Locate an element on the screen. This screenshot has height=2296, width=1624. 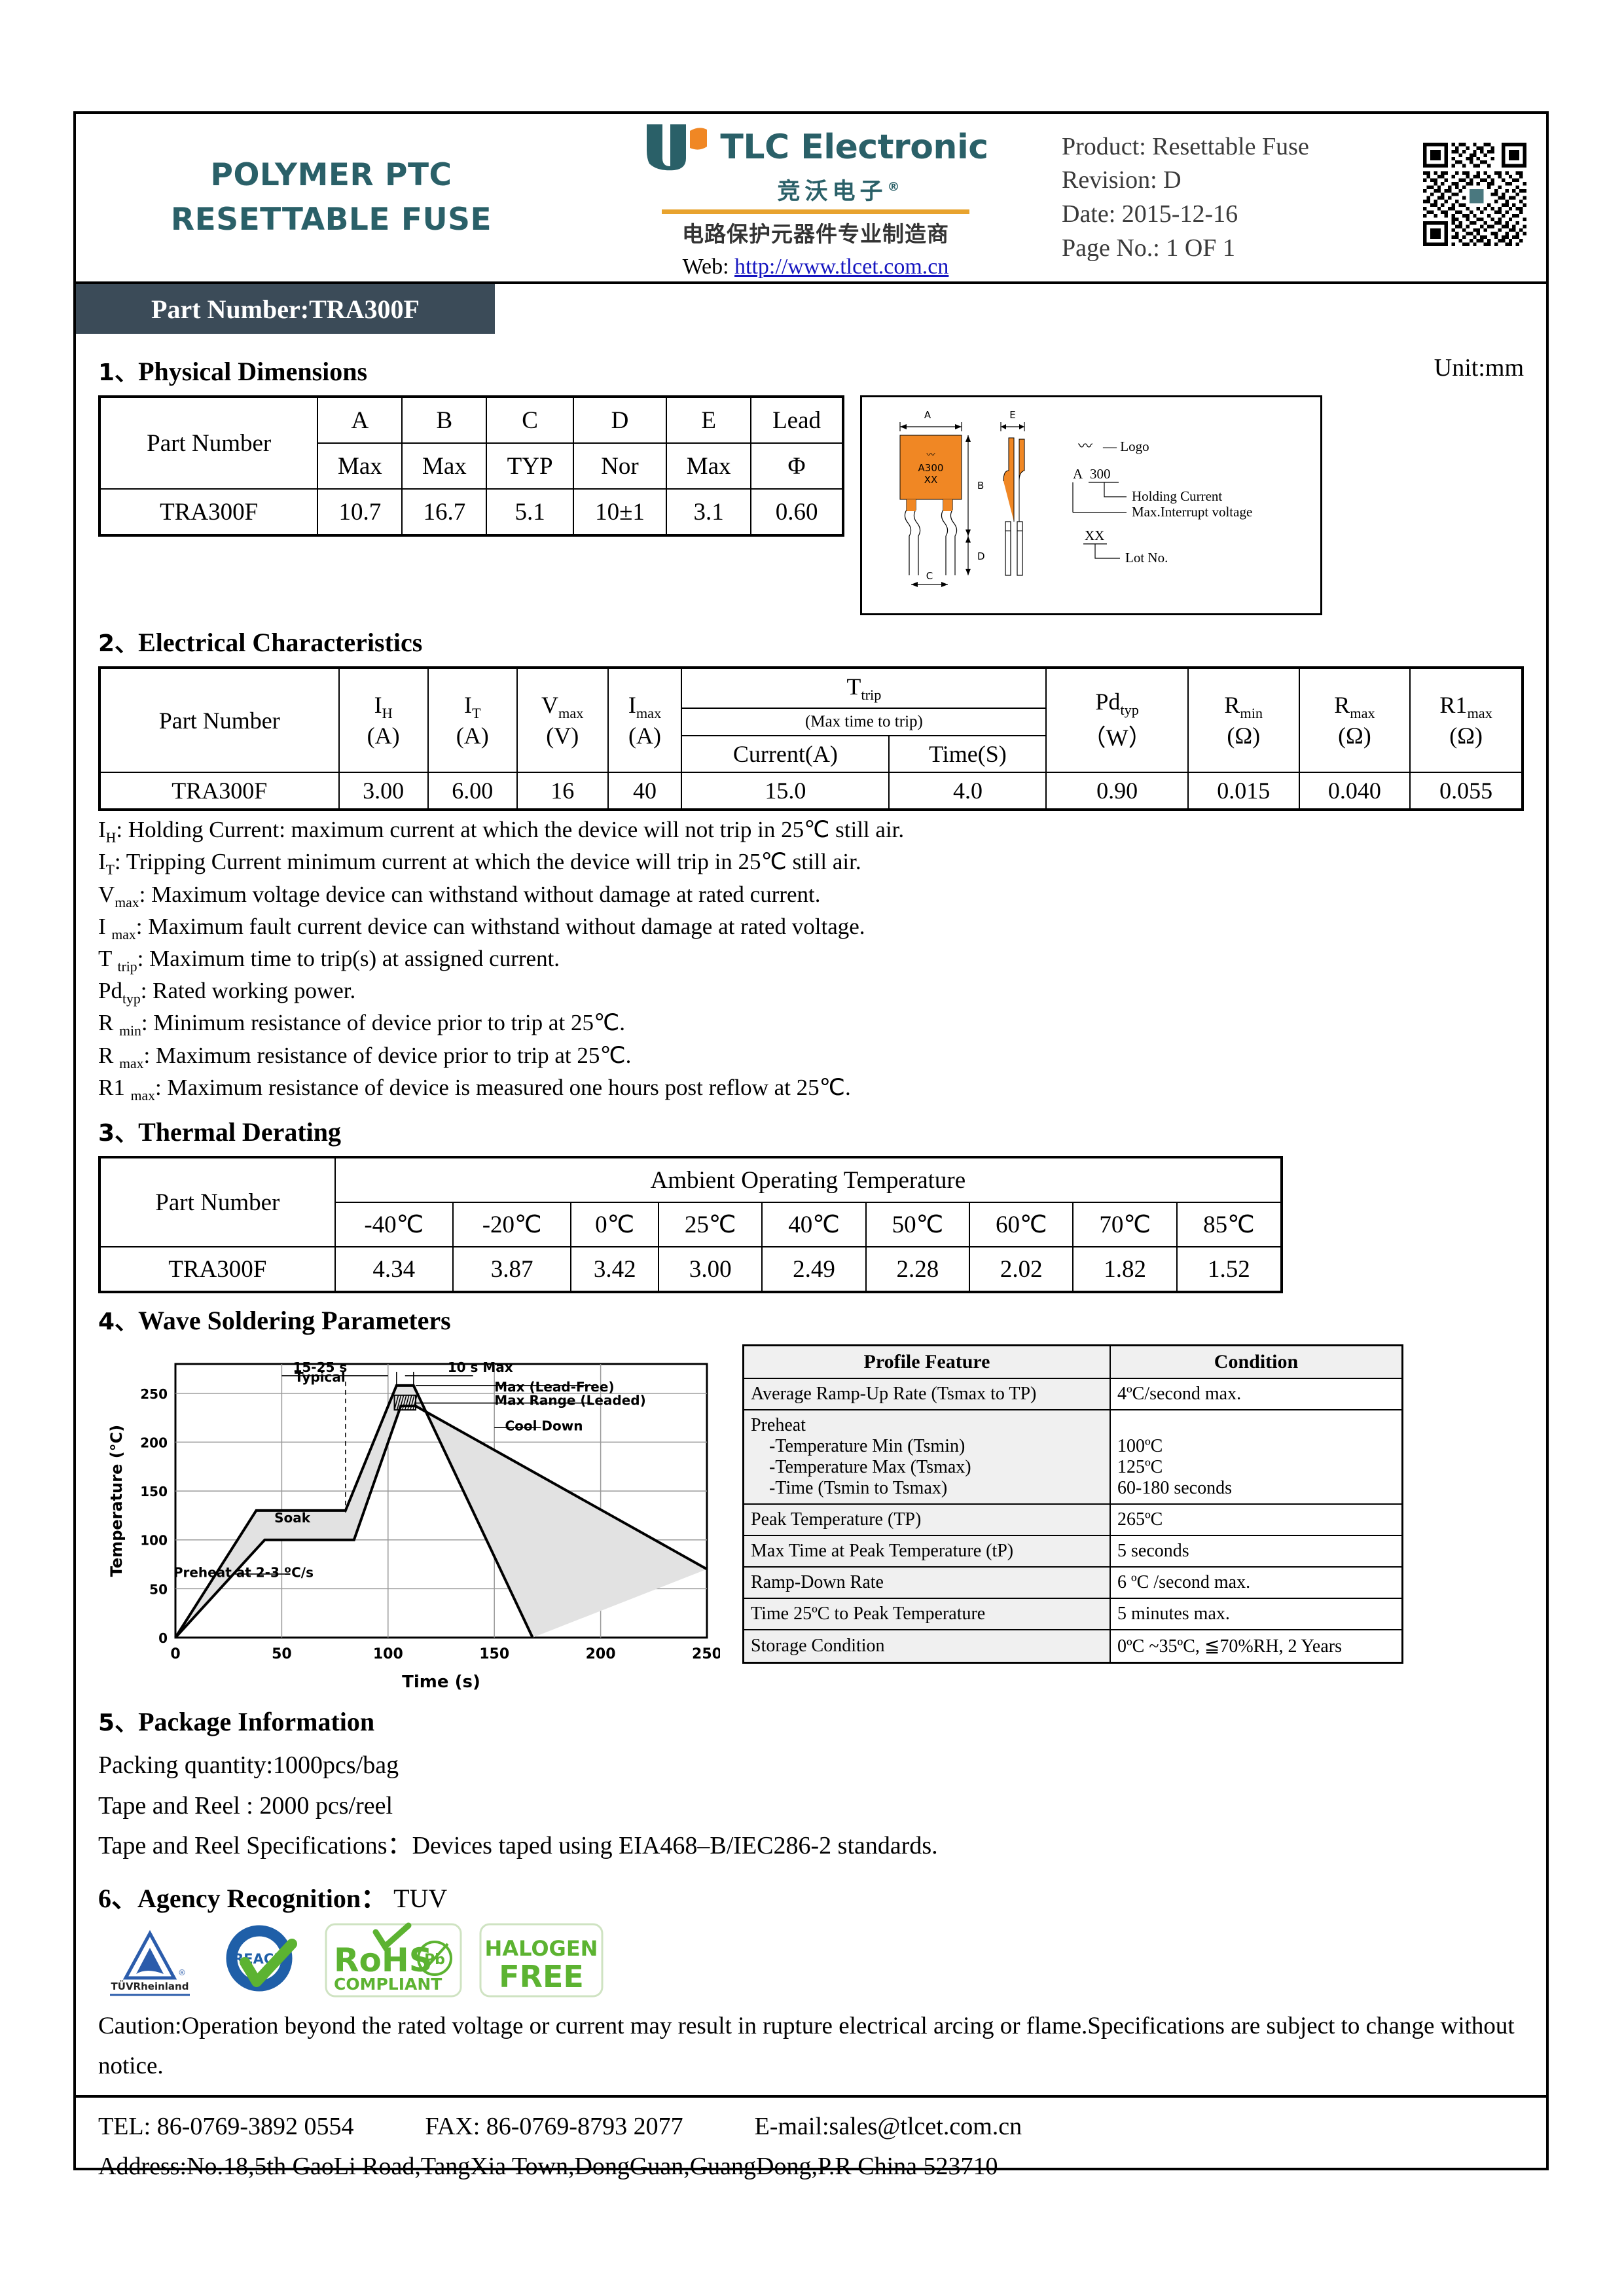
website-link: http://www.tlcet.com.cn is located at coordinates (841, 266).